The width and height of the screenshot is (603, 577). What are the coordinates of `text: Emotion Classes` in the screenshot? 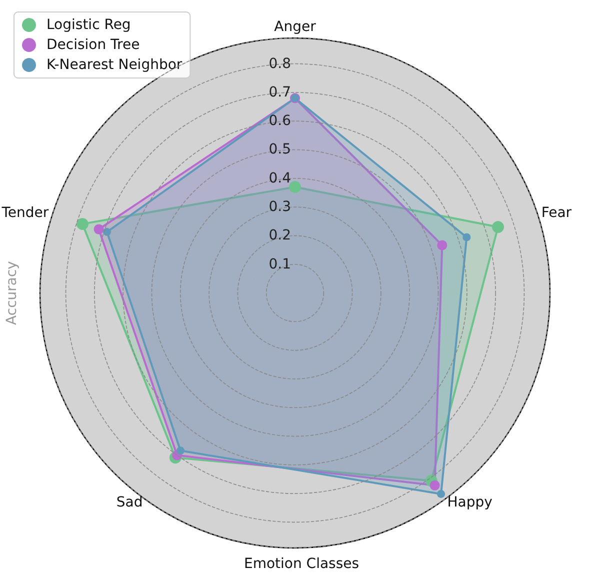 It's located at (302, 564).